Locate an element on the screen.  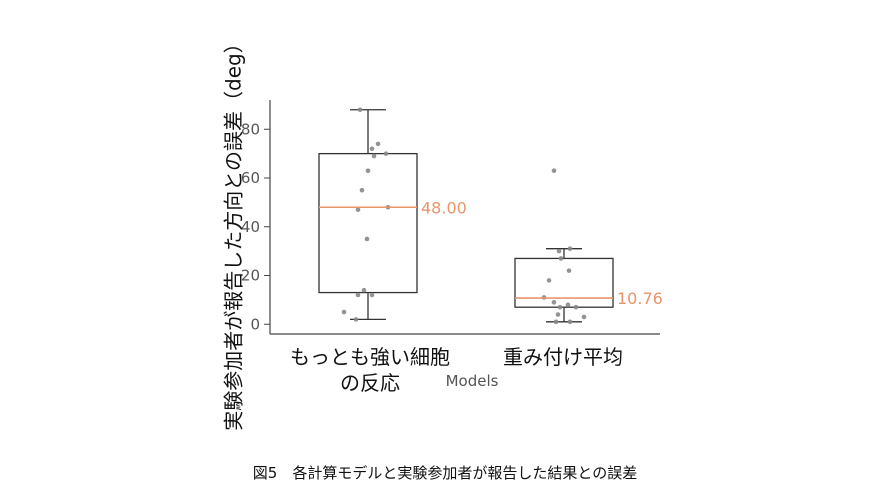
x-axis-label: Models is located at coordinates (472, 381).